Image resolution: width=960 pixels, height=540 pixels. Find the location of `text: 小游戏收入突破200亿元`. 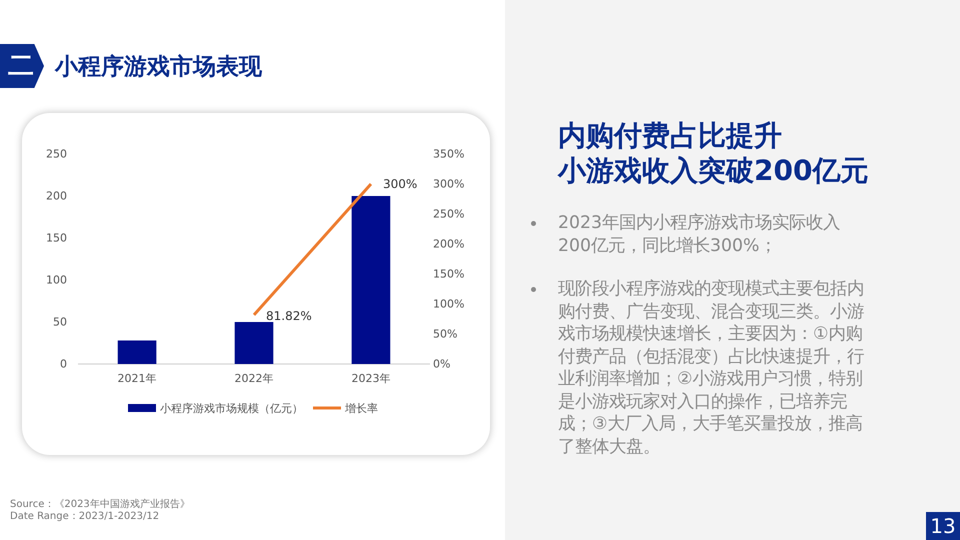

text: 小游戏收入突破200亿元 is located at coordinates (713, 170).